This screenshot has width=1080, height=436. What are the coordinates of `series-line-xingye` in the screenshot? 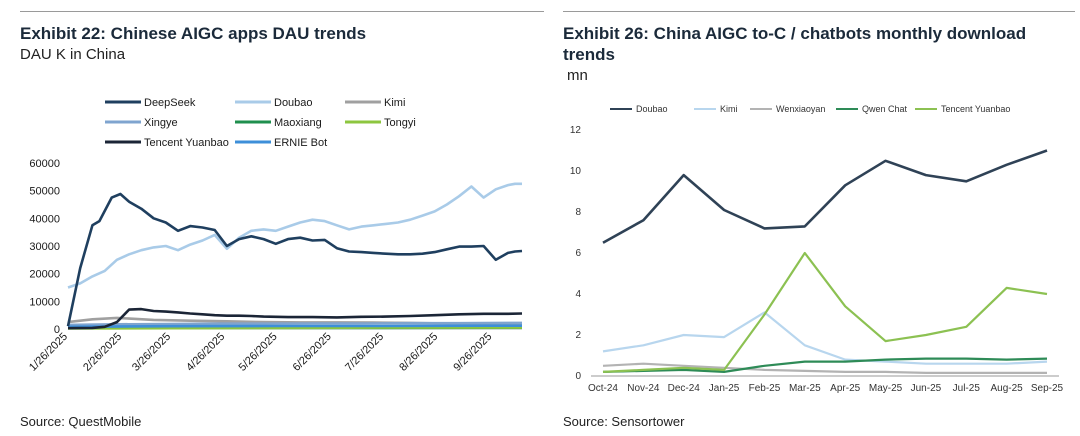 It's located at (295, 324).